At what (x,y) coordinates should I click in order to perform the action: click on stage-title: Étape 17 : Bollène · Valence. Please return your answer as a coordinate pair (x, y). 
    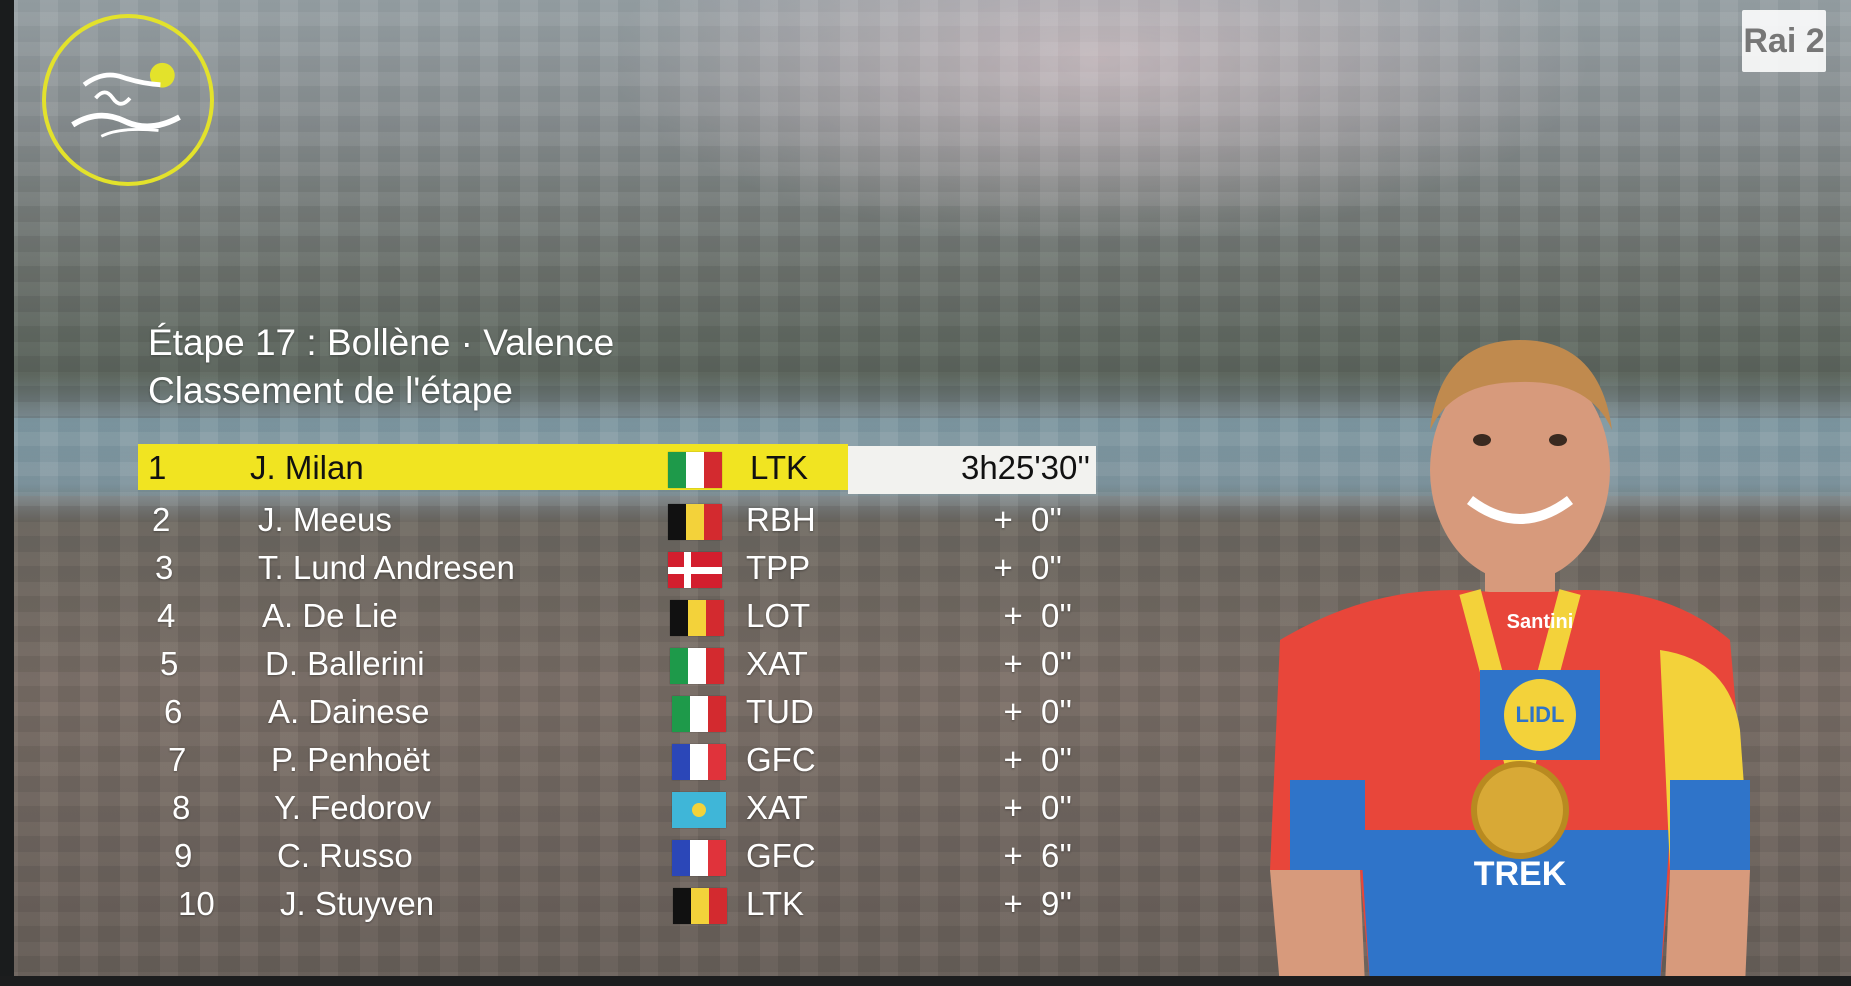
    Looking at the image, I should click on (381, 342).